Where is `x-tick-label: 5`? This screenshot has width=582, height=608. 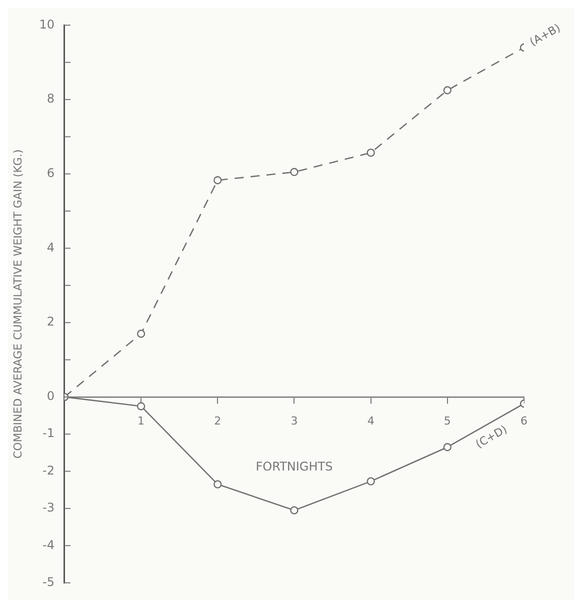
x-tick-label: 5 is located at coordinates (447, 421).